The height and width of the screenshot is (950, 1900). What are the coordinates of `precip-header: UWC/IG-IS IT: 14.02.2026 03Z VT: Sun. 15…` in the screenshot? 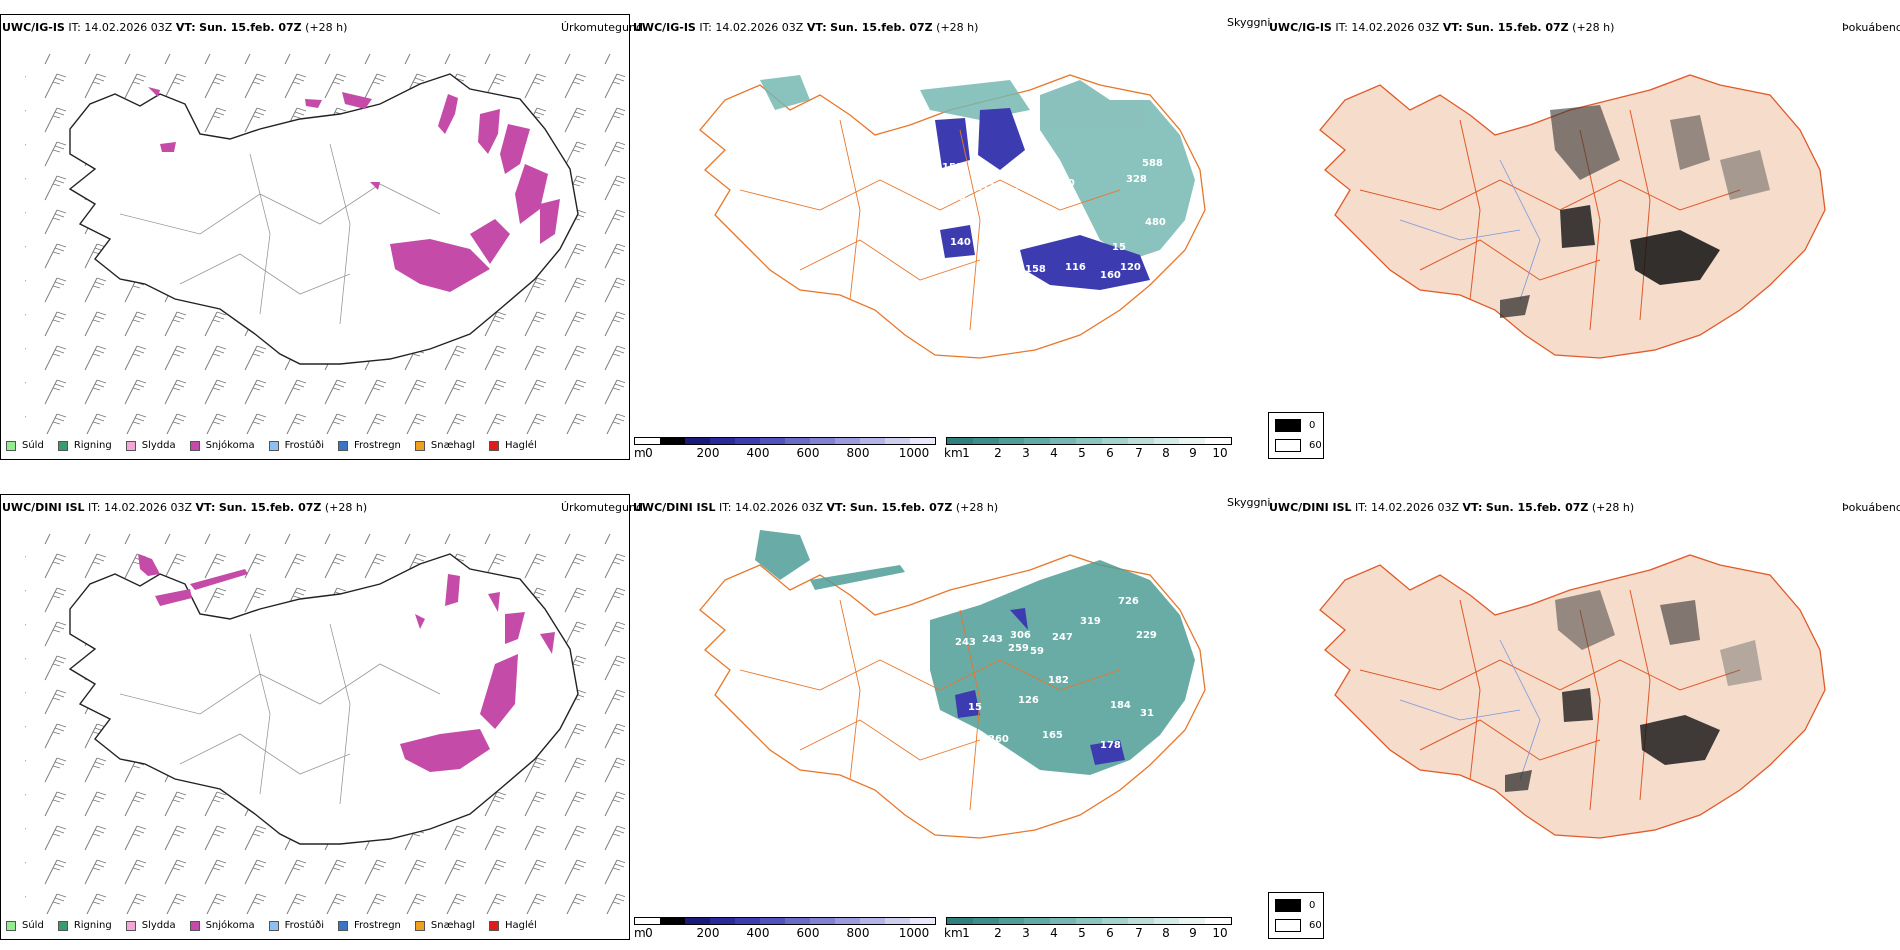 It's located at (175, 27).